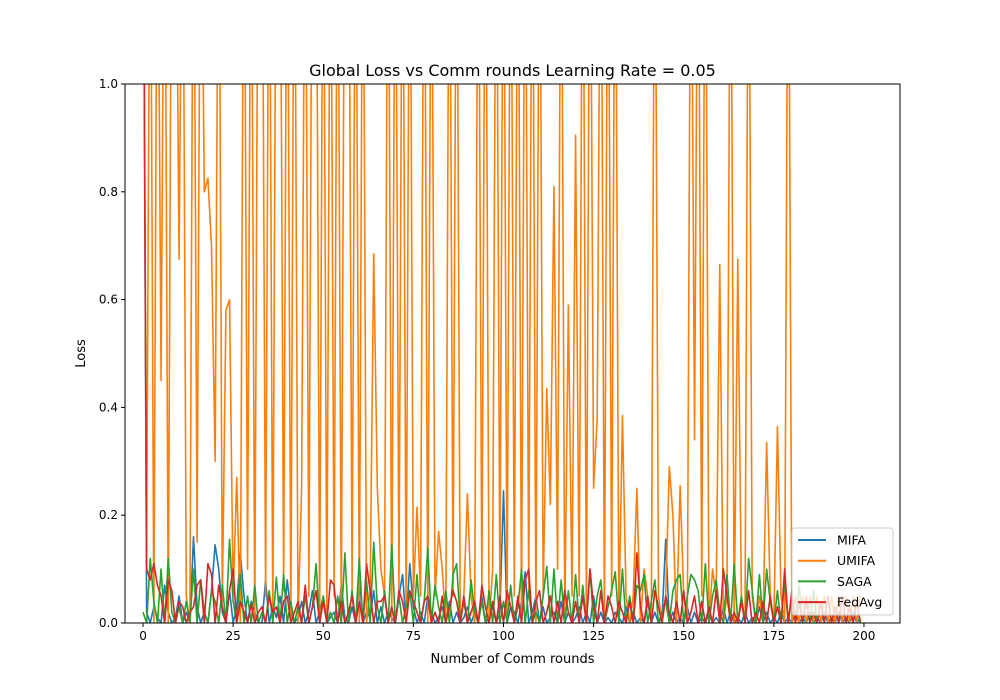 The image size is (1000, 700). I want to click on x-tick-label: 25, so click(232, 636).